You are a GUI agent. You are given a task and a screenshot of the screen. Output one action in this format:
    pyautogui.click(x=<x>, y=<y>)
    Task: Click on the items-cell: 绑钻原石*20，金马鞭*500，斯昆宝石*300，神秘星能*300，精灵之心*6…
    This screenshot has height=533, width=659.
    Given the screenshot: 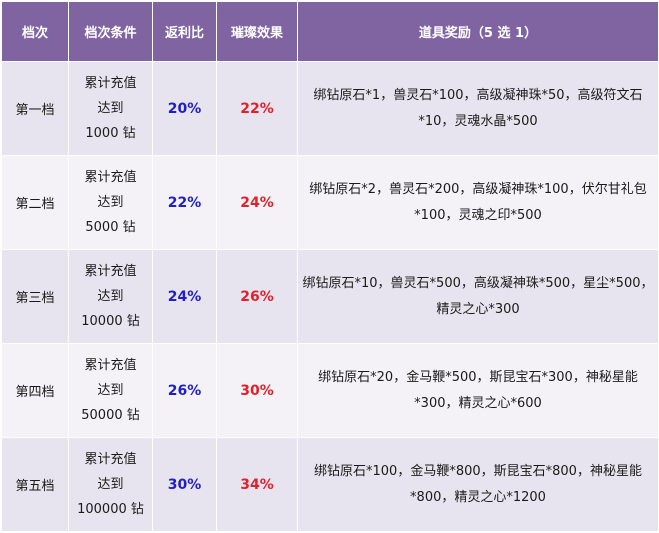 What is the action you would take?
    pyautogui.click(x=478, y=390)
    